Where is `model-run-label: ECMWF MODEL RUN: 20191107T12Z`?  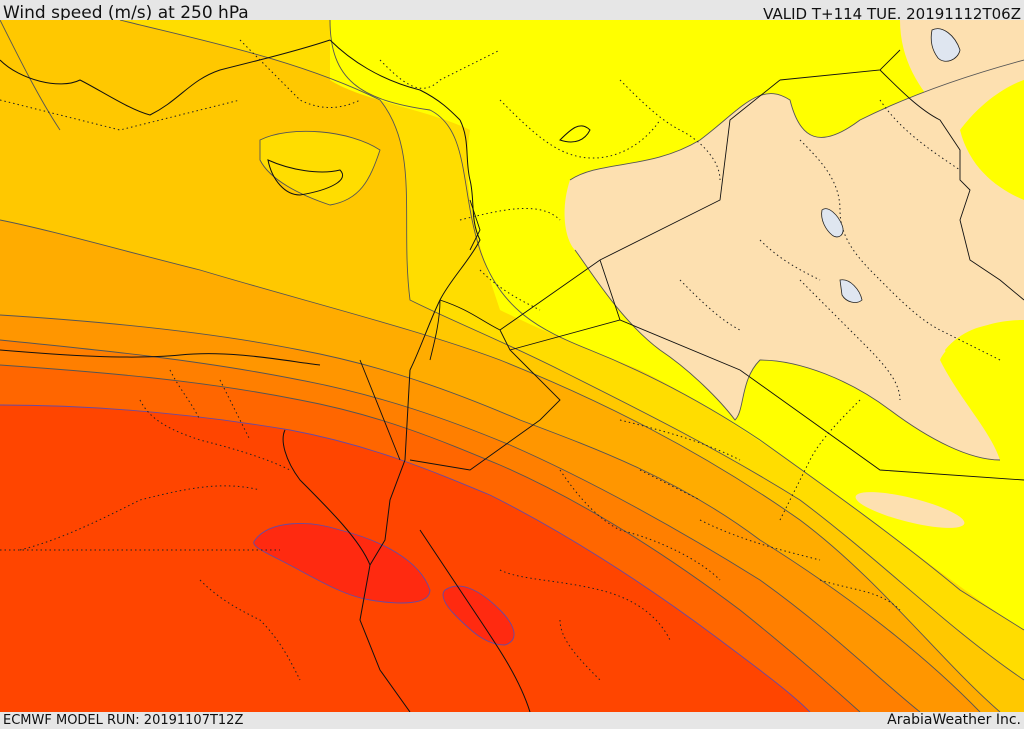 model-run-label: ECMWF MODEL RUN: 20191107T12Z is located at coordinates (123, 720).